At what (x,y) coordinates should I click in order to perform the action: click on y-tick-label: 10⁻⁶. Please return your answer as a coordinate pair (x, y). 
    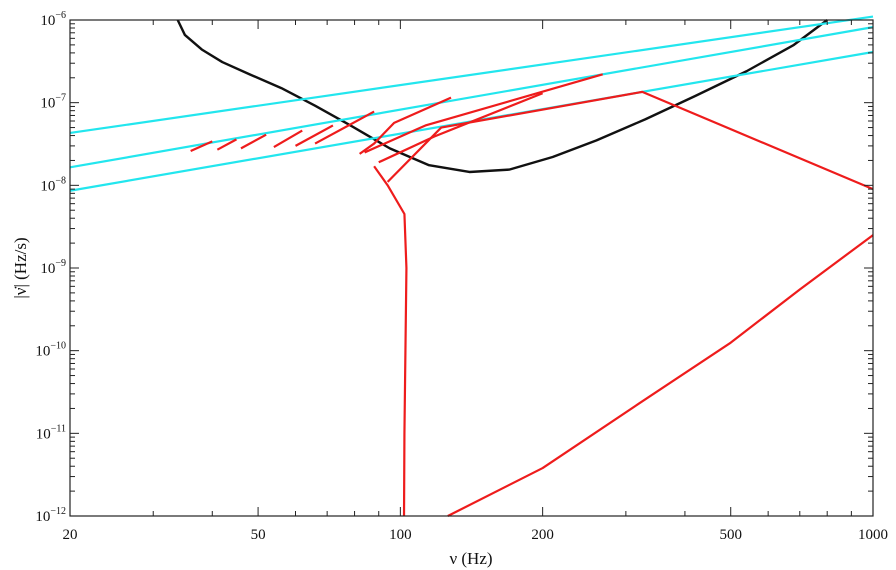
    Looking at the image, I should click on (53, 19).